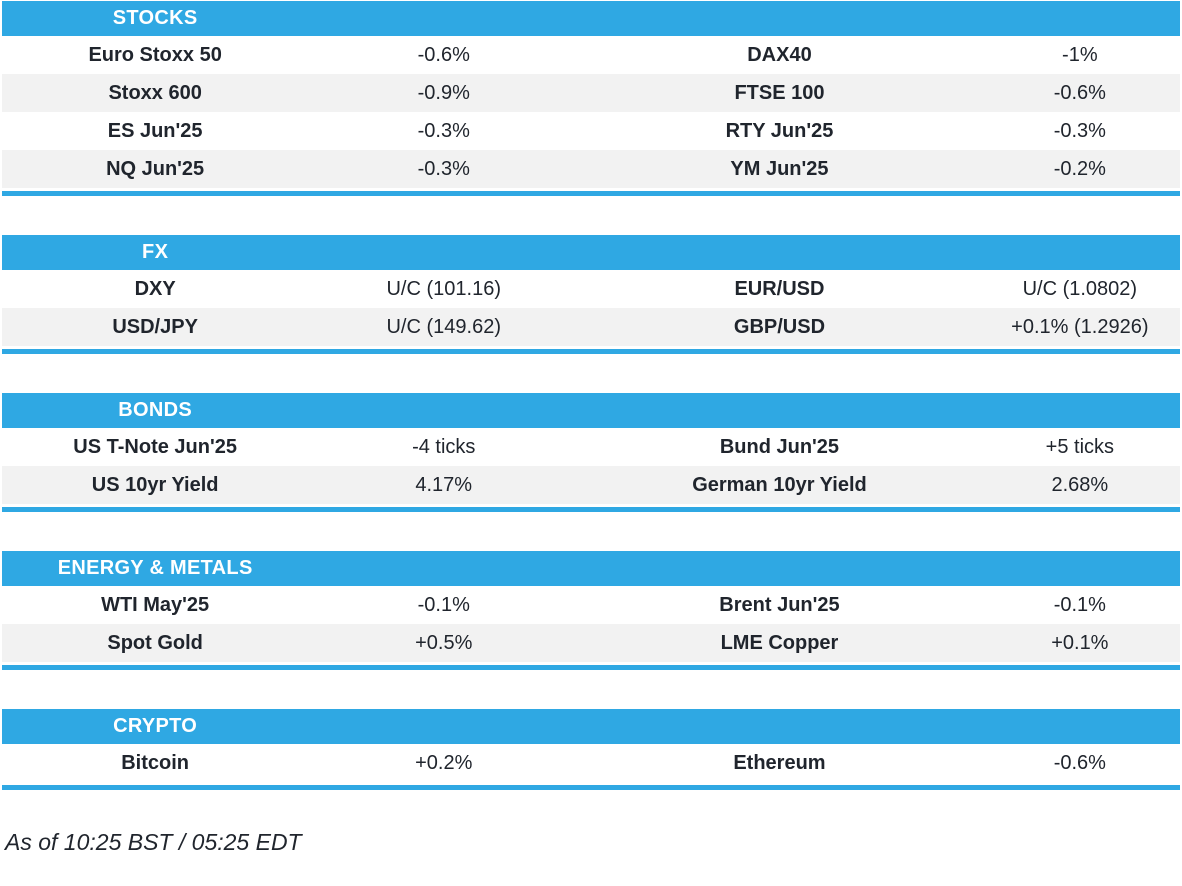 This screenshot has width=1182, height=886. What do you see at coordinates (155, 130) in the screenshot?
I see `instrument-name: ES Jun'25` at bounding box center [155, 130].